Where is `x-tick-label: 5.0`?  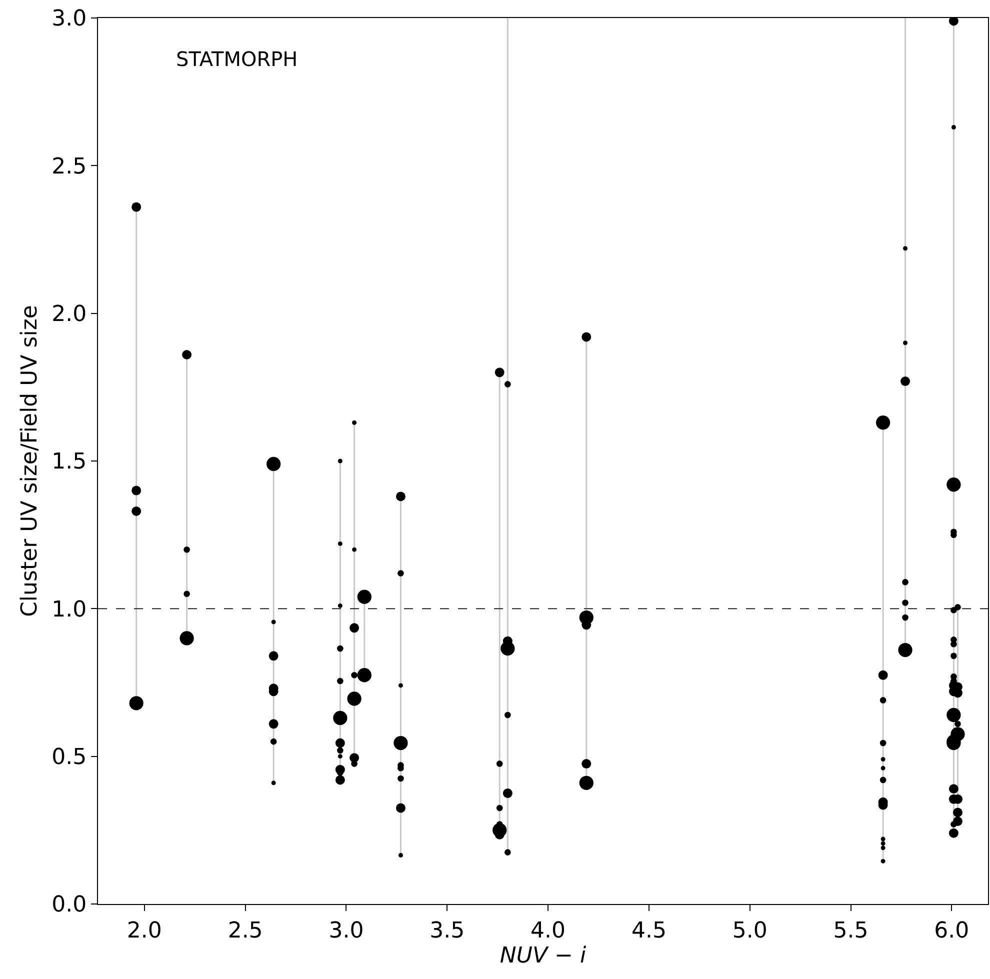 x-tick-label: 5.0 is located at coordinates (750, 931).